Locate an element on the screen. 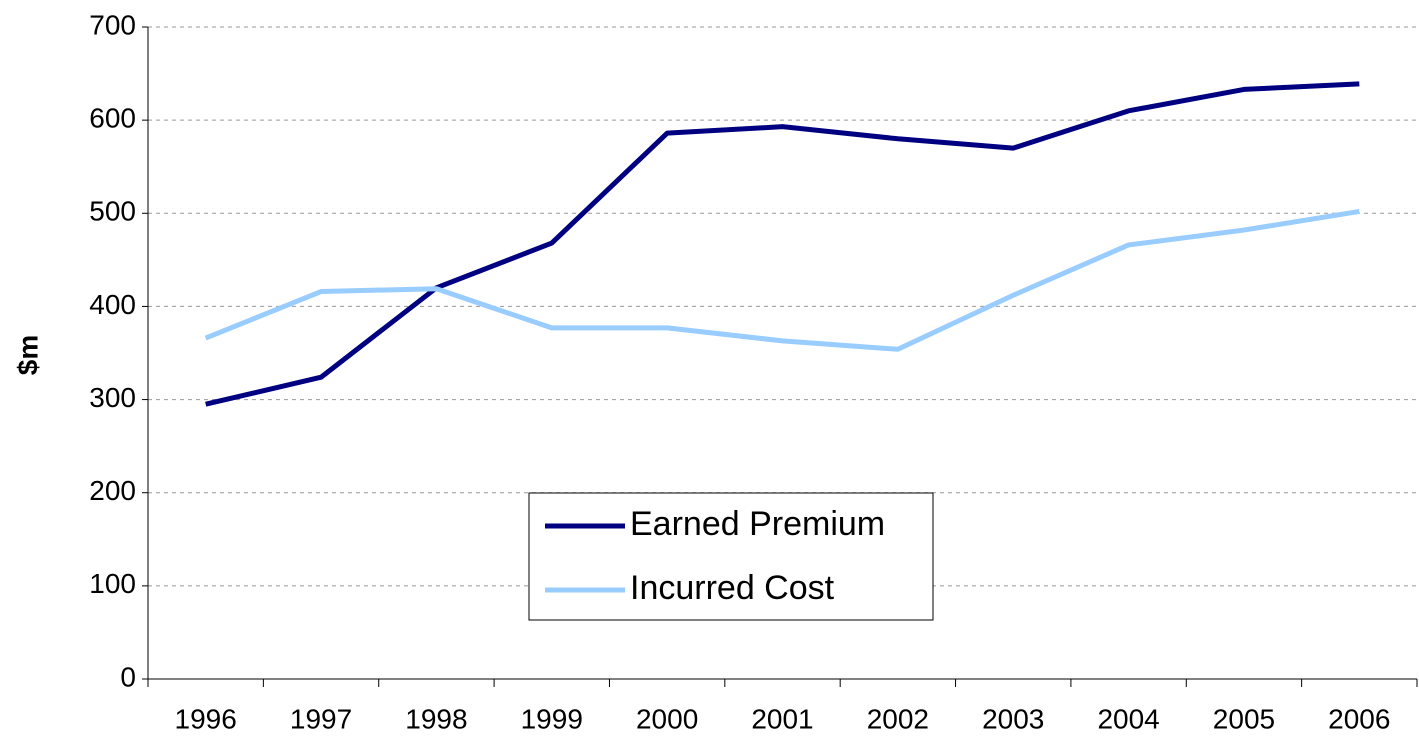  x-tick-label: 1996 is located at coordinates (206, 718).